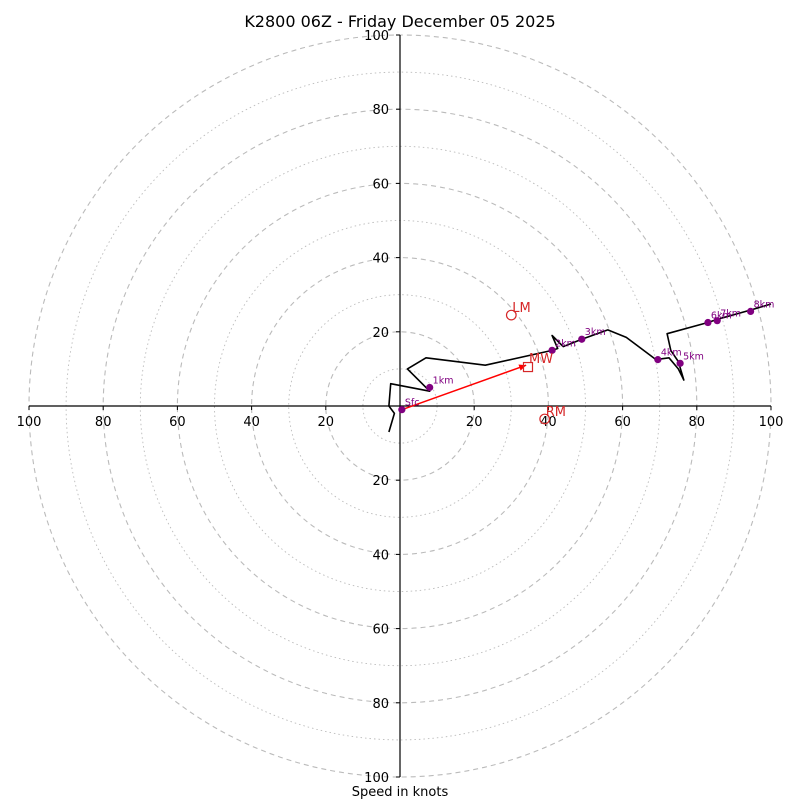  Describe the element at coordinates (721, 316) in the screenshot. I see `height-marker-label: 6km` at that location.